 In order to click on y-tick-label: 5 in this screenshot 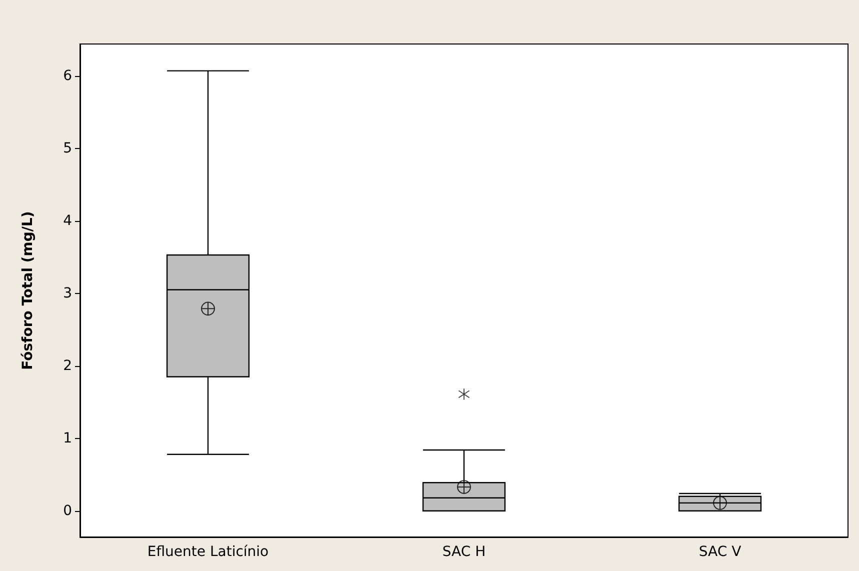, I will do `click(67, 148)`.